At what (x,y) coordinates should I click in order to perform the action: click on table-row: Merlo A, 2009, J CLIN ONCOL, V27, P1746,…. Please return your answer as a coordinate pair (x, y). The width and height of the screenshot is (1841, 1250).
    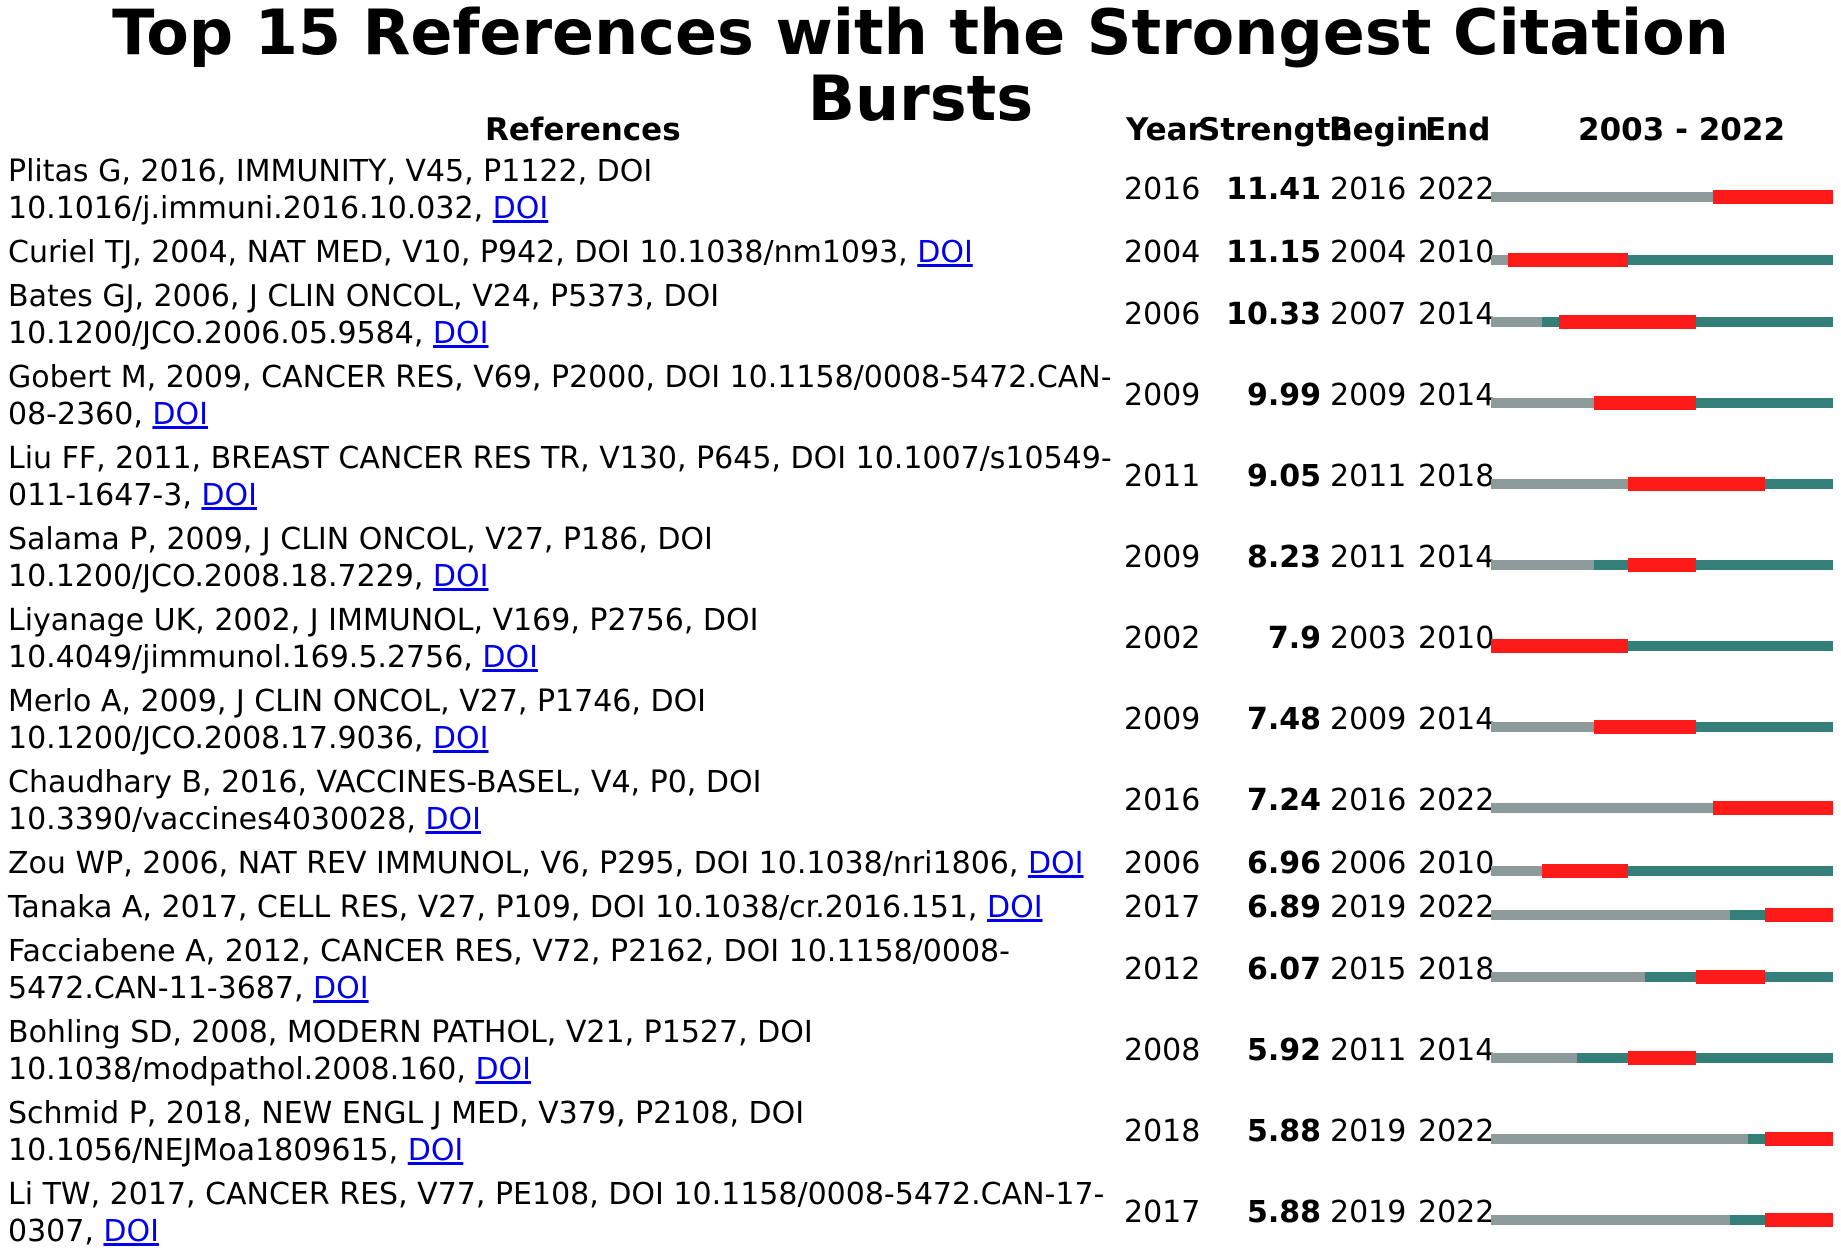
    Looking at the image, I should click on (920, 720).